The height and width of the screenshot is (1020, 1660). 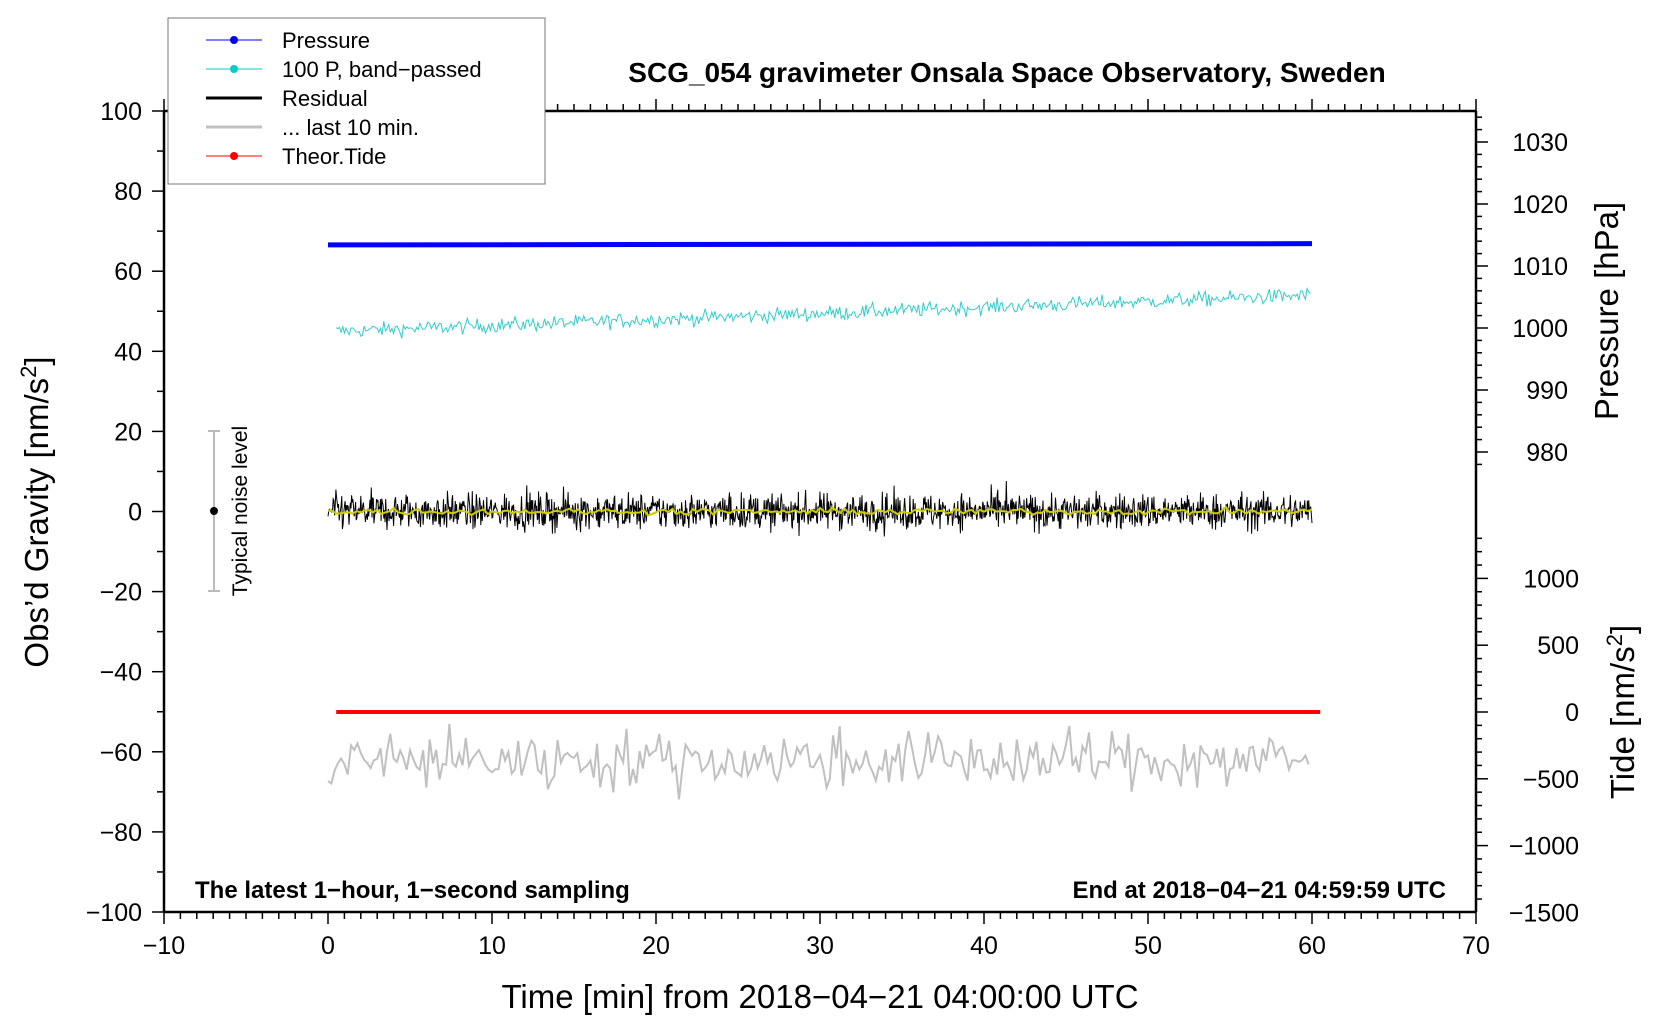 I want to click on y-tick-label: 40, so click(x=128, y=352).